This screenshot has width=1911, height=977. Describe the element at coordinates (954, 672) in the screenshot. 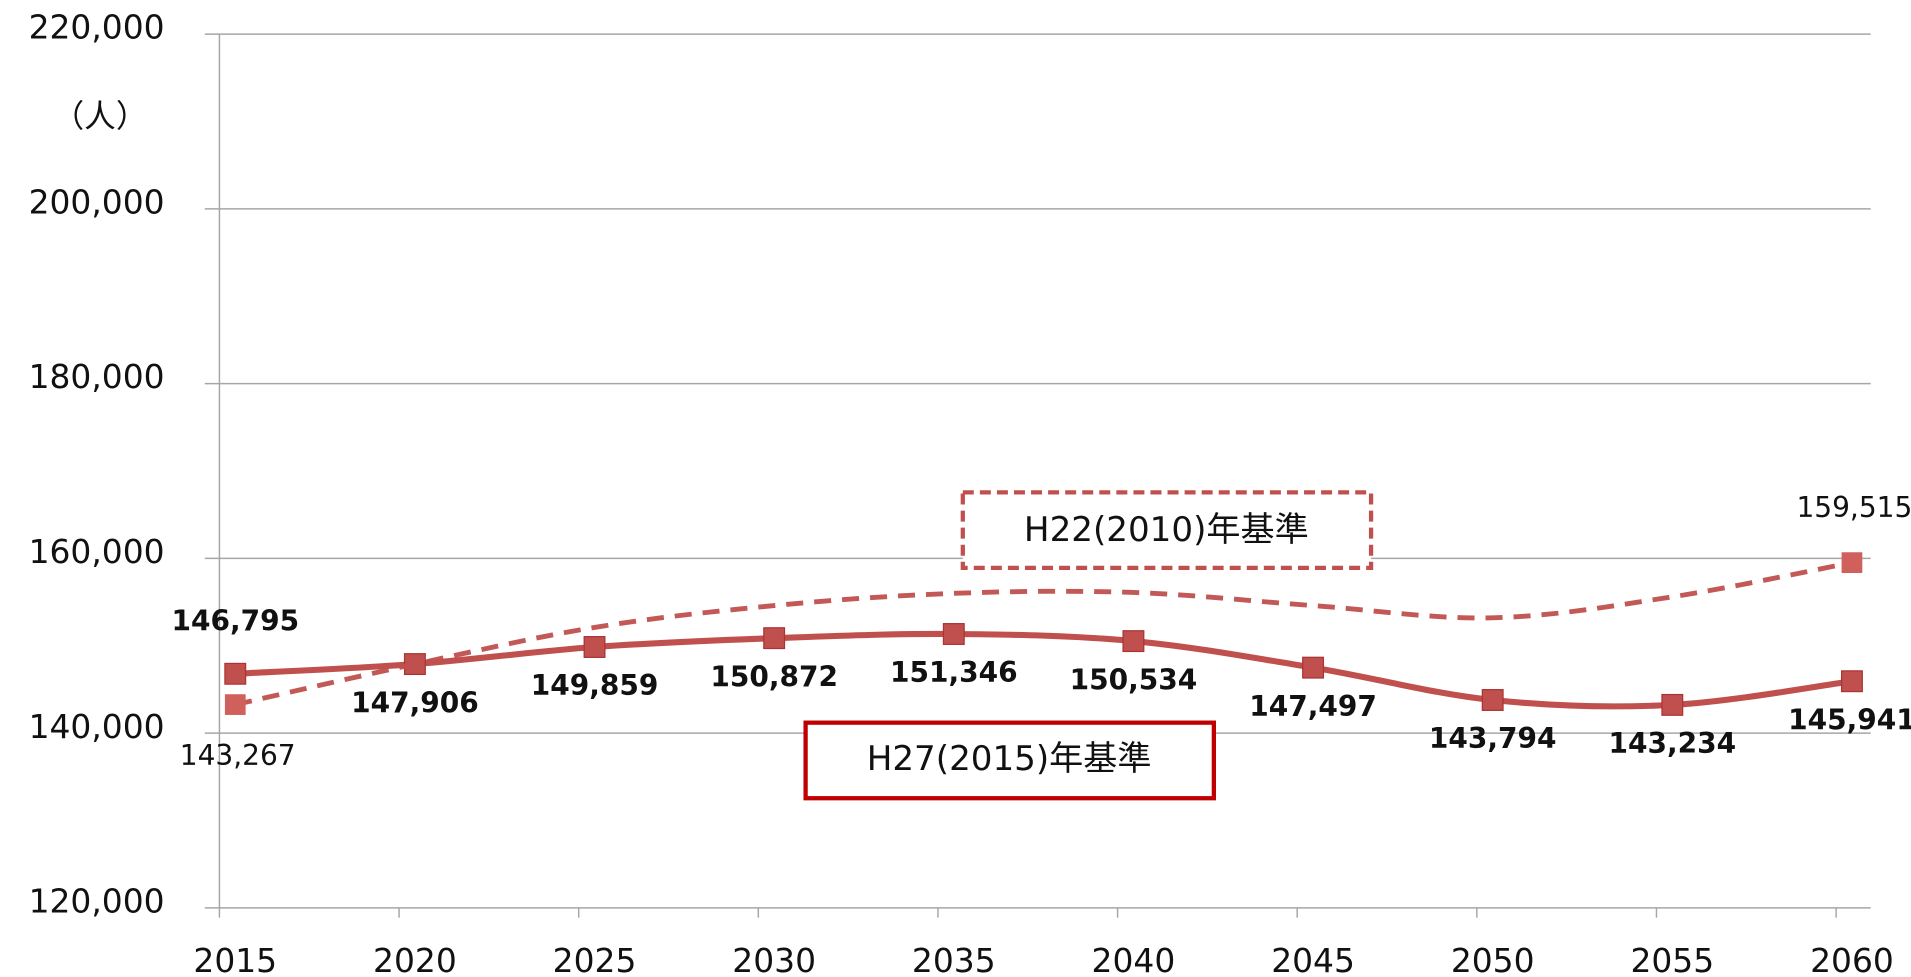

I see `data-label: 151,346` at that location.